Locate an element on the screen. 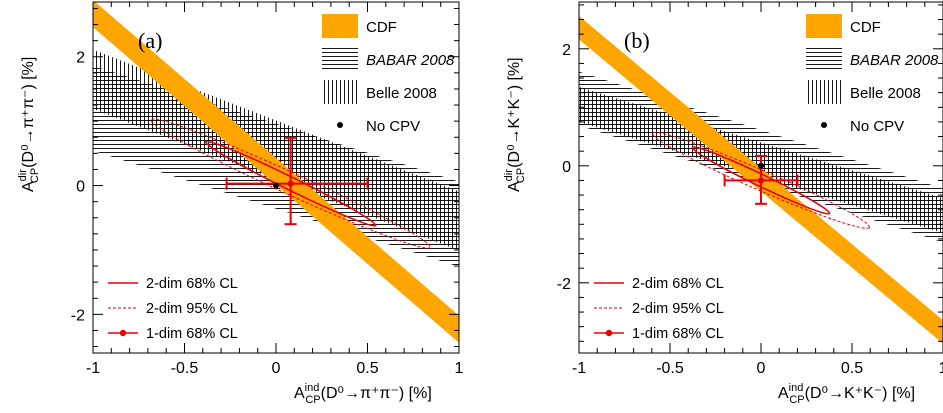  x-axis-title: Aind CP(D⁰→π⁺π⁻) [%] is located at coordinates (363, 394).